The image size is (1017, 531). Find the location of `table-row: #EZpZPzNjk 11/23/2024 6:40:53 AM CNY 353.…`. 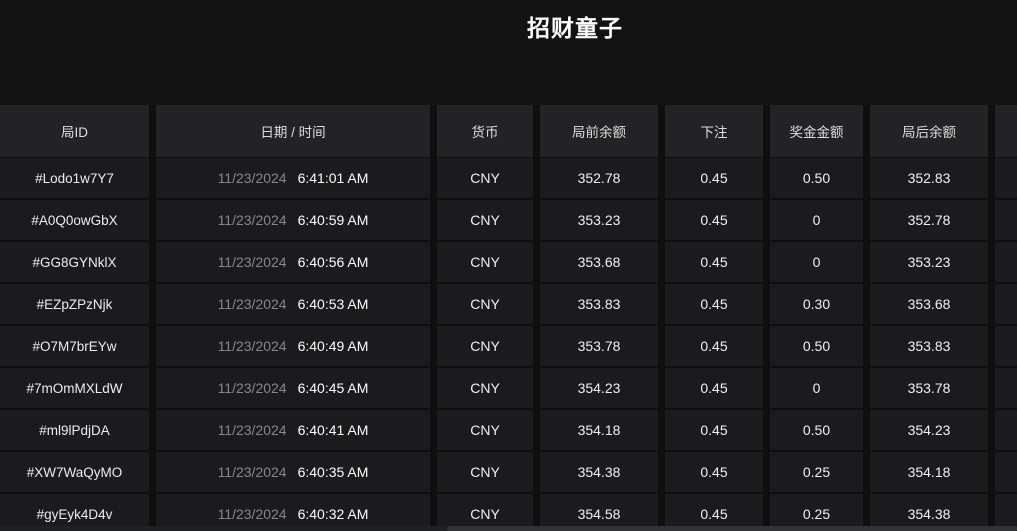

table-row: #EZpZPzNjk 11/23/2024 6:40:53 AM CNY 353.… is located at coordinates (508, 305).